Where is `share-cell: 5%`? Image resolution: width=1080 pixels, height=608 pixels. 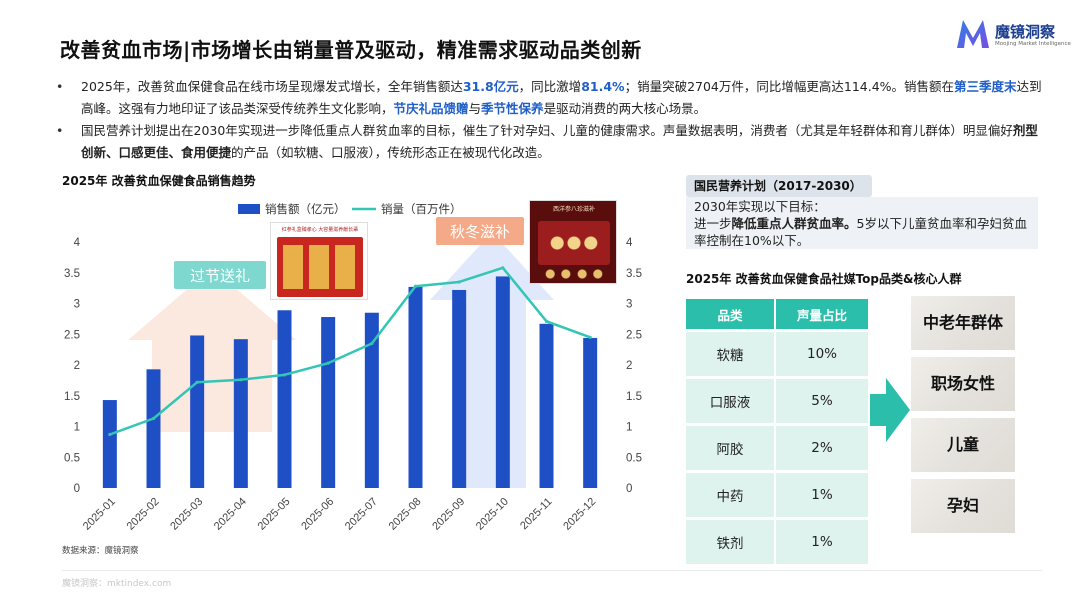
share-cell: 5% is located at coordinates (822, 401).